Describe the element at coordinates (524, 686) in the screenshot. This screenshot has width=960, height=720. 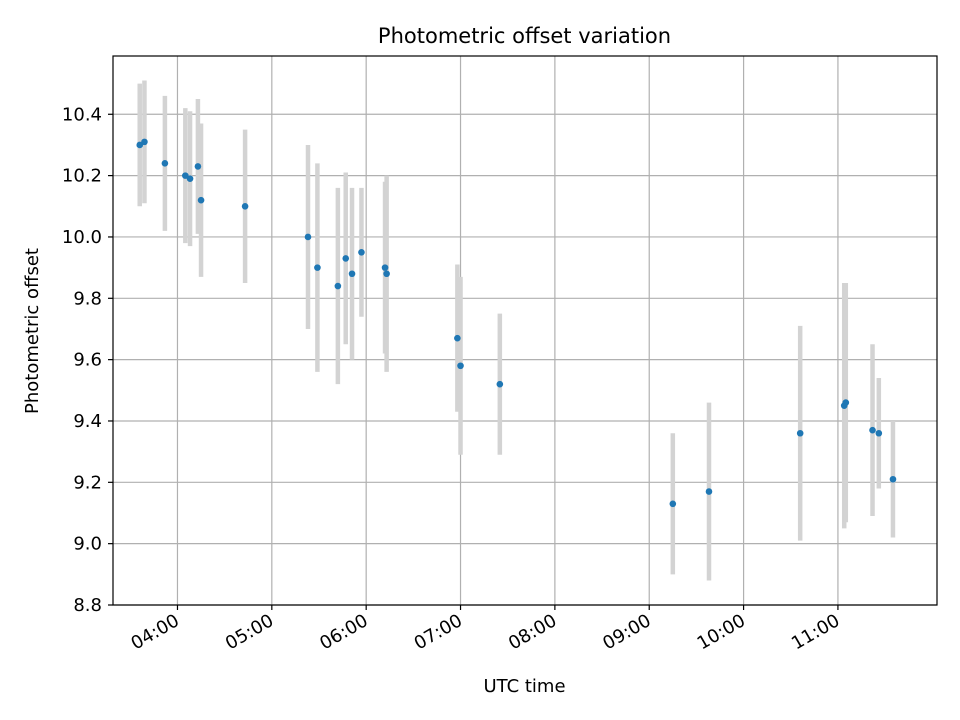
I see `x-axis-title: UTC time` at that location.